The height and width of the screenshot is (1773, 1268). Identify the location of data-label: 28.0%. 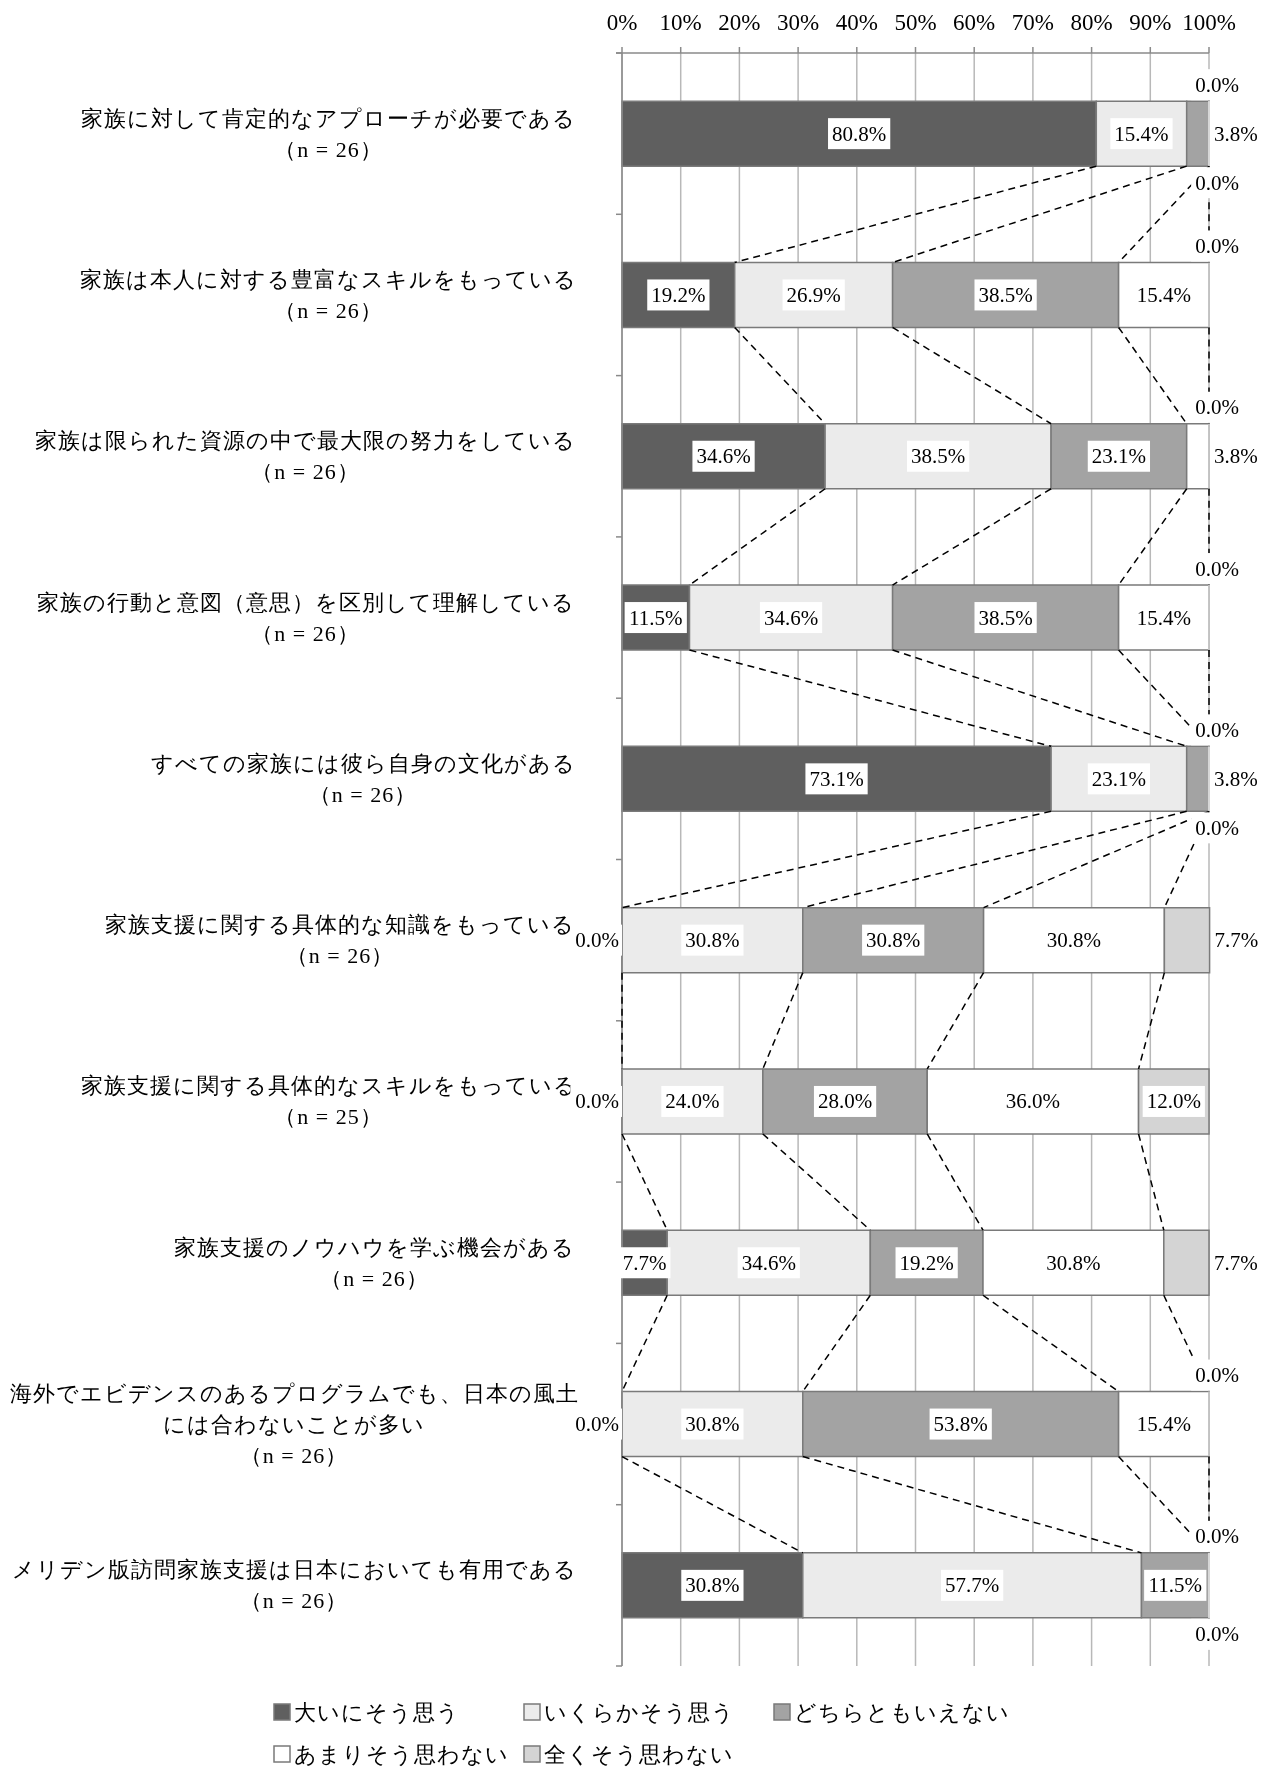
(845, 1101).